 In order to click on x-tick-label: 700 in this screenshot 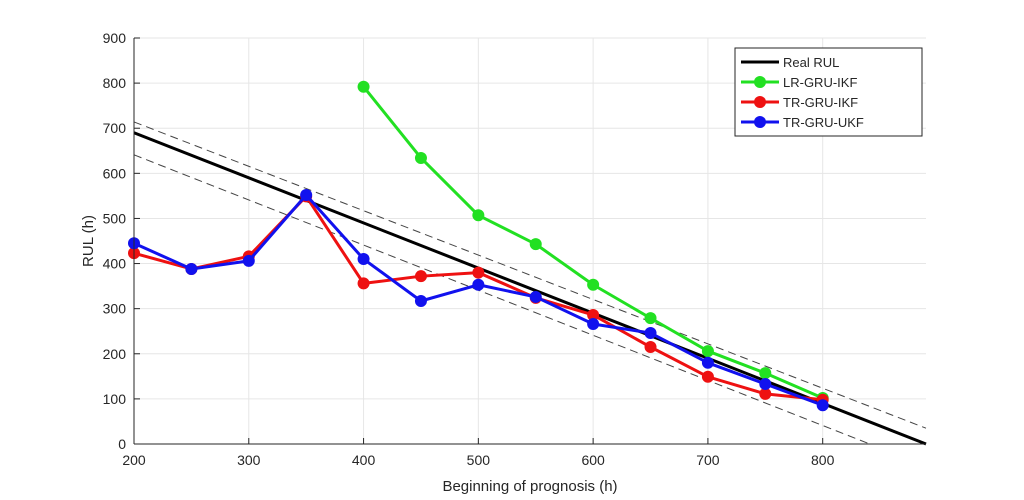, I will do `click(708, 460)`.